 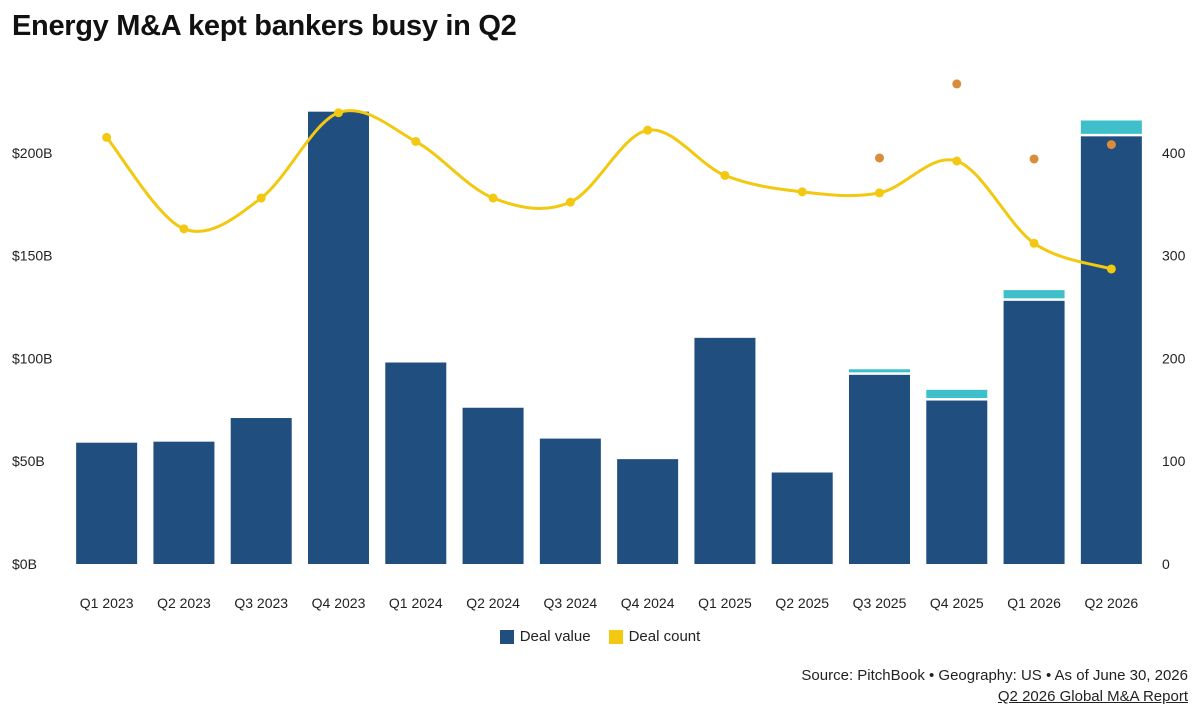 What do you see at coordinates (416, 603) in the screenshot?
I see `x-tick-label: Q1 2024` at bounding box center [416, 603].